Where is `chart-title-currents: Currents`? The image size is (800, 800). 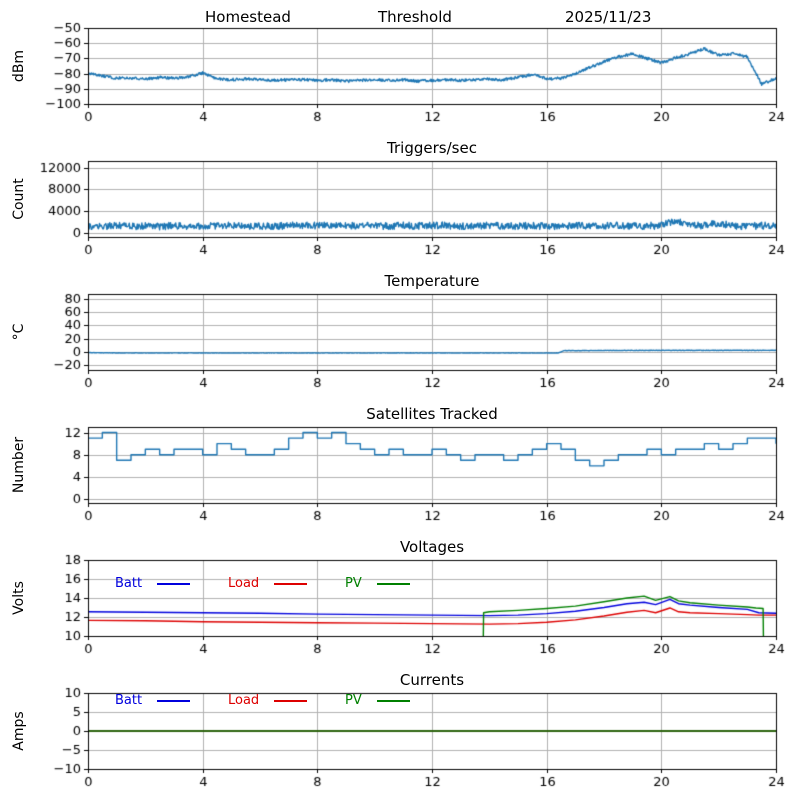
chart-title-currents: Currents is located at coordinates (432, 680).